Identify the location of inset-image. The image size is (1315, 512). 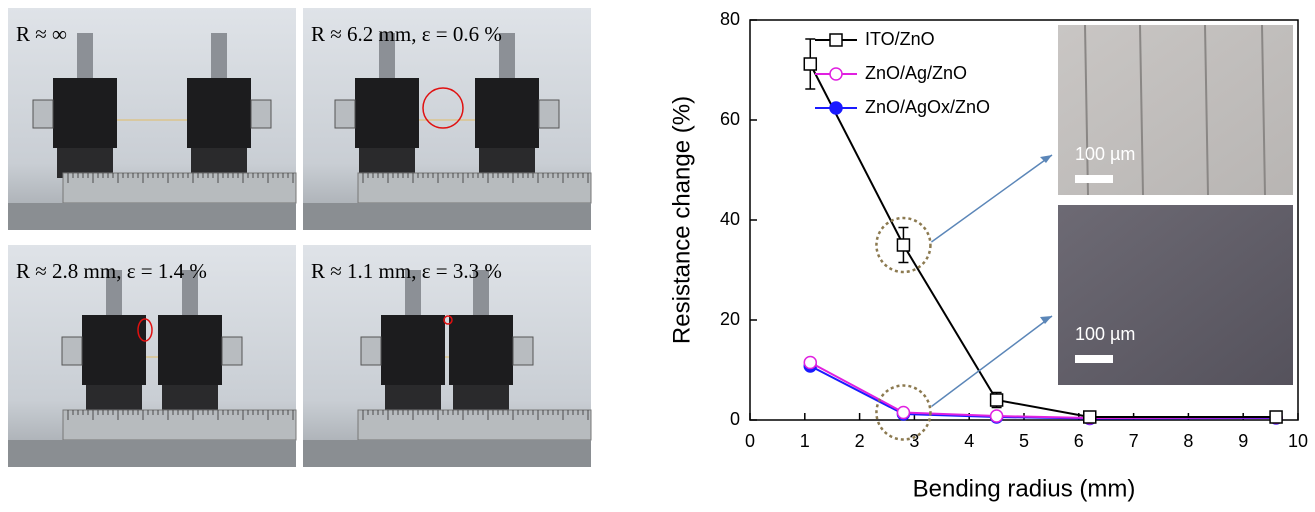
(1175, 110).